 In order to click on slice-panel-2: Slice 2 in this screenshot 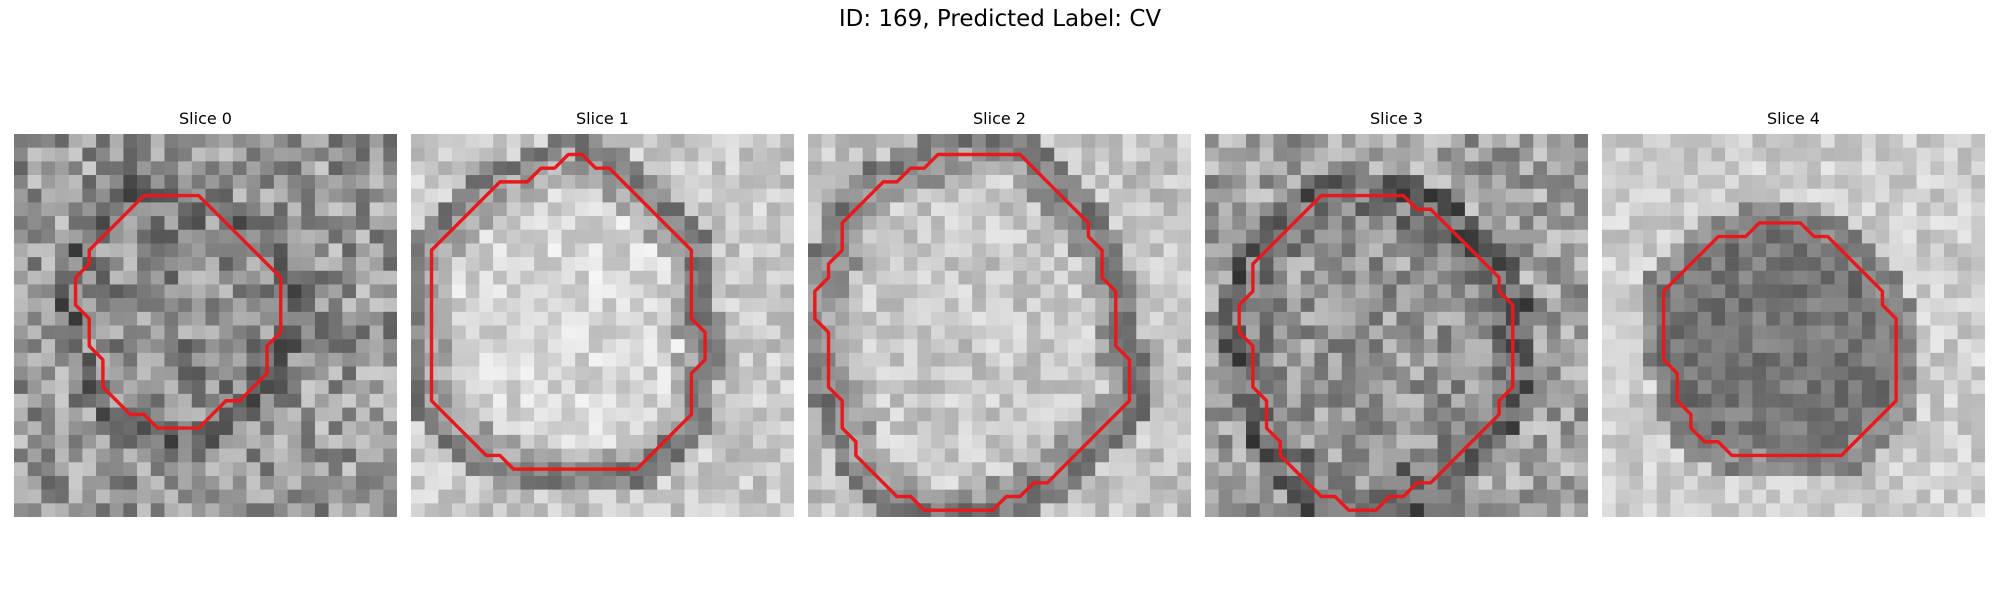, I will do `click(999, 312)`.